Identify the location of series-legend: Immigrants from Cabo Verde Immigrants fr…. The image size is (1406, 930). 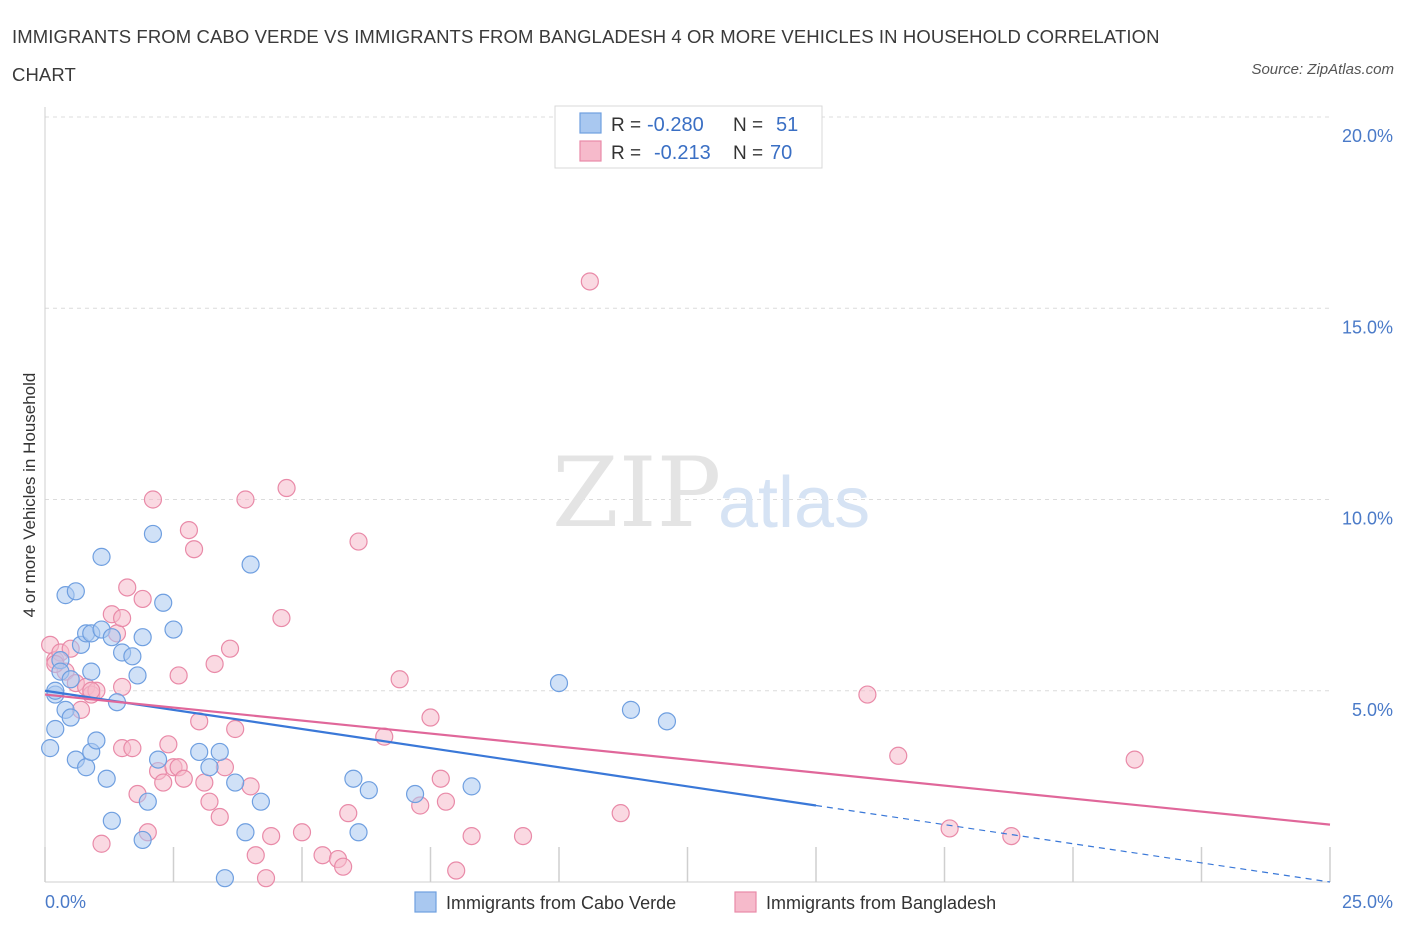
(705, 902).